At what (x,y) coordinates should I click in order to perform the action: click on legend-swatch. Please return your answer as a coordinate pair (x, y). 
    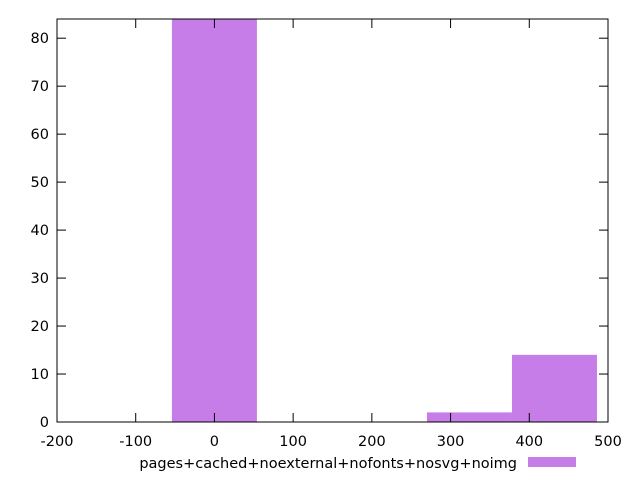
    Looking at the image, I should click on (552, 462).